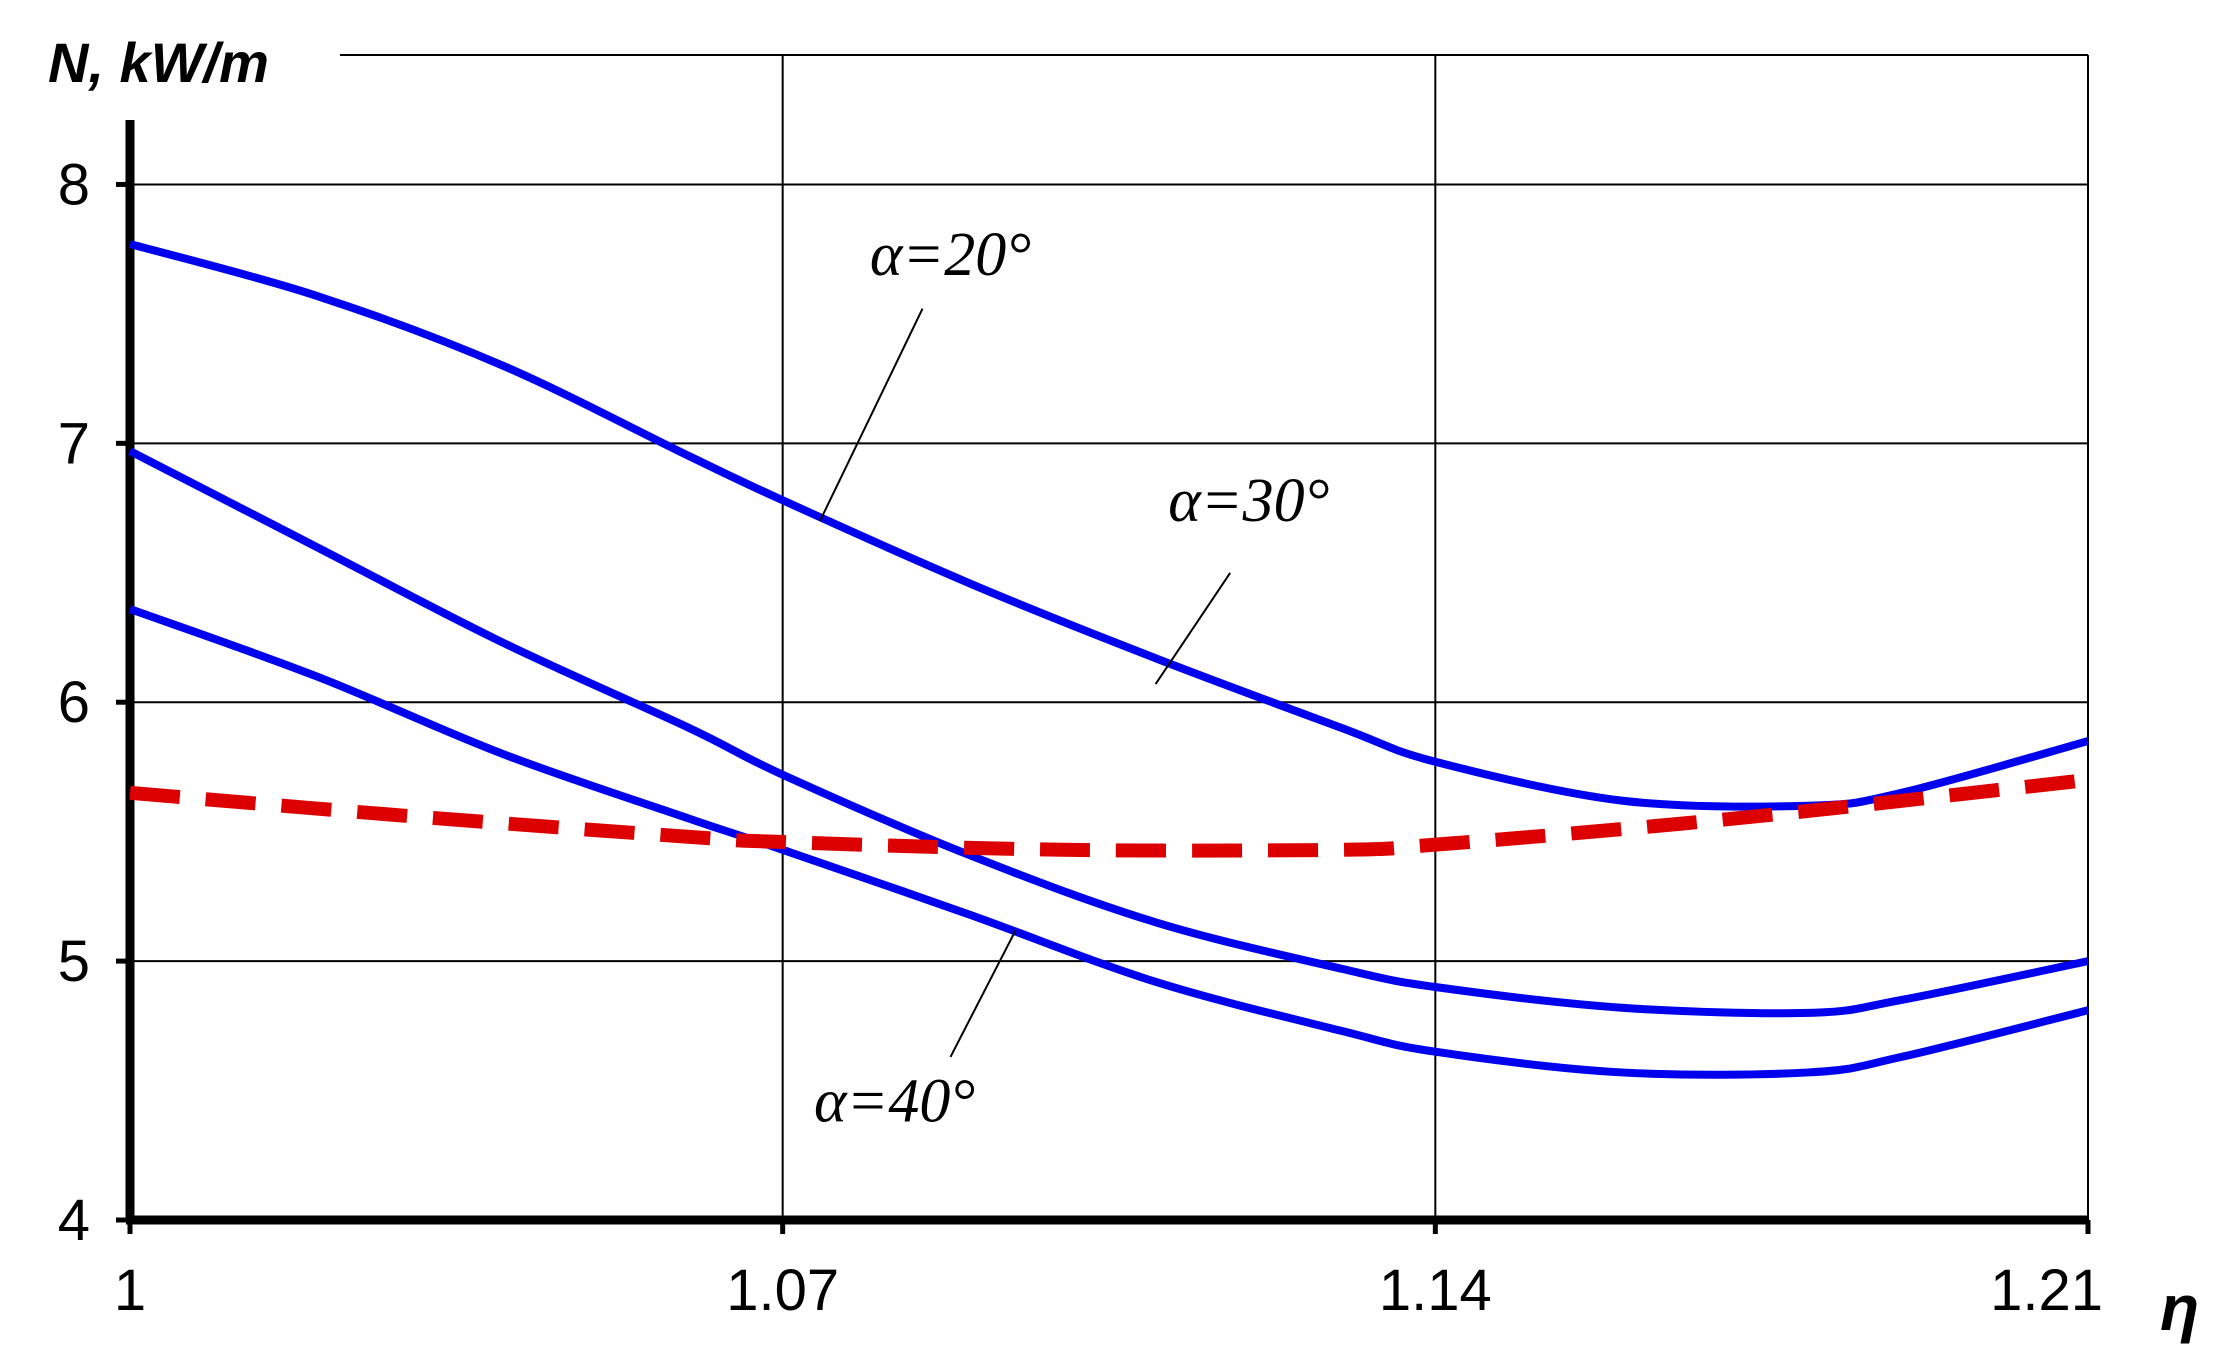 The width and height of the screenshot is (2231, 1359). What do you see at coordinates (2046, 1290) in the screenshot?
I see `x-tick-label: 1.21` at bounding box center [2046, 1290].